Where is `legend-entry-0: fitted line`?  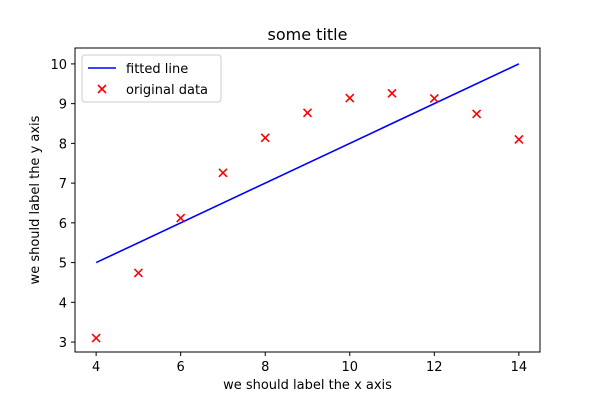 legend-entry-0: fitted line is located at coordinates (138, 69).